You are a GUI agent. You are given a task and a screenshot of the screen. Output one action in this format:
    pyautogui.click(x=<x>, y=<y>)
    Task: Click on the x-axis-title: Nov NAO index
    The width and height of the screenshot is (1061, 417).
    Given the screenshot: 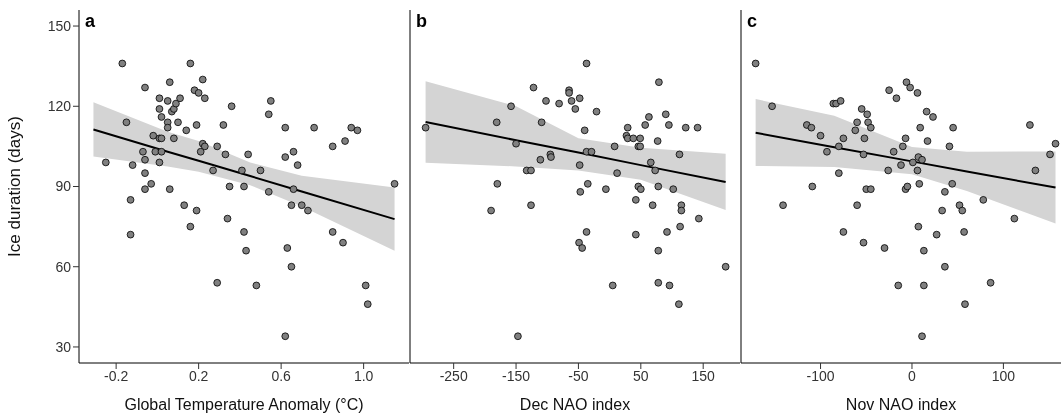 What is the action you would take?
    pyautogui.click(x=901, y=404)
    